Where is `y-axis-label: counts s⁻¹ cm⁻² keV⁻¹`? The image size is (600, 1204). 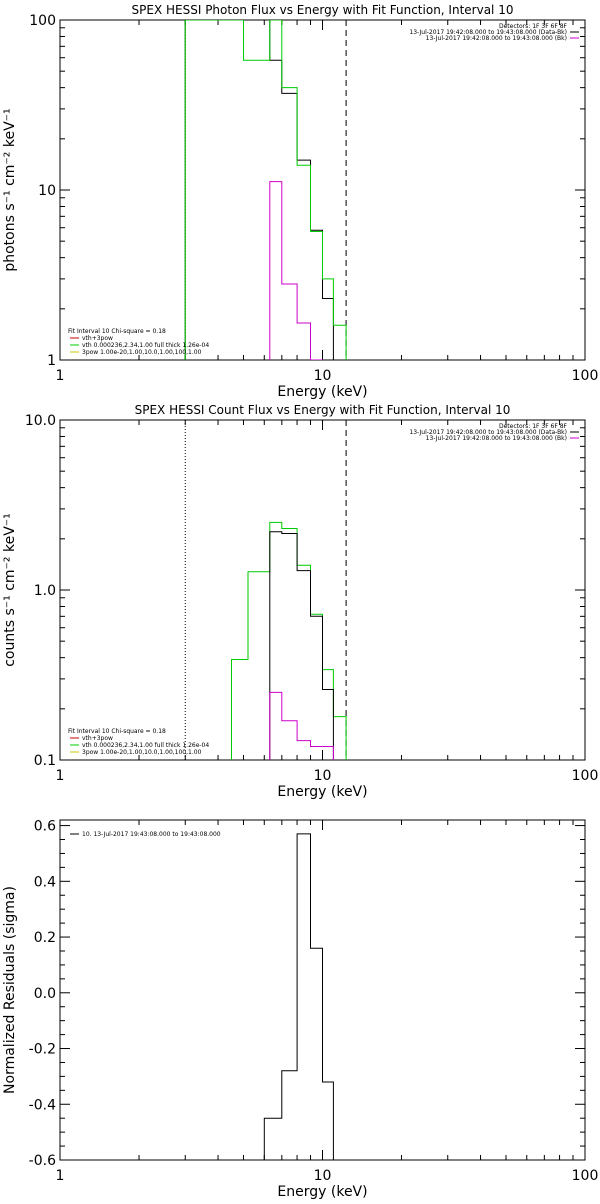 y-axis-label: counts s⁻¹ cm⁻² keV⁻¹ is located at coordinates (10, 590).